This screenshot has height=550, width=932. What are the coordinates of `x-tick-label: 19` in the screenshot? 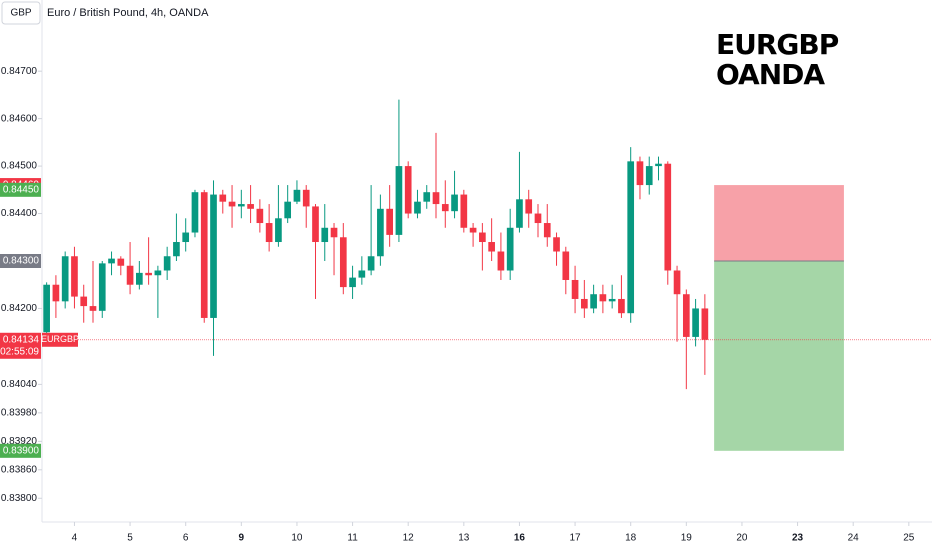 It's located at (687, 538).